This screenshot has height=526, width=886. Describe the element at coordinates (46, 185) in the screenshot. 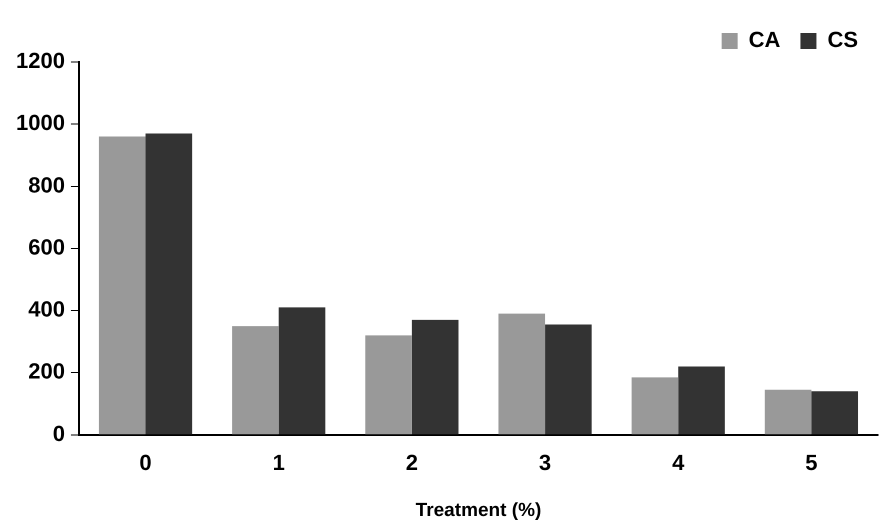

I see `y-tick-label: 800` at that location.